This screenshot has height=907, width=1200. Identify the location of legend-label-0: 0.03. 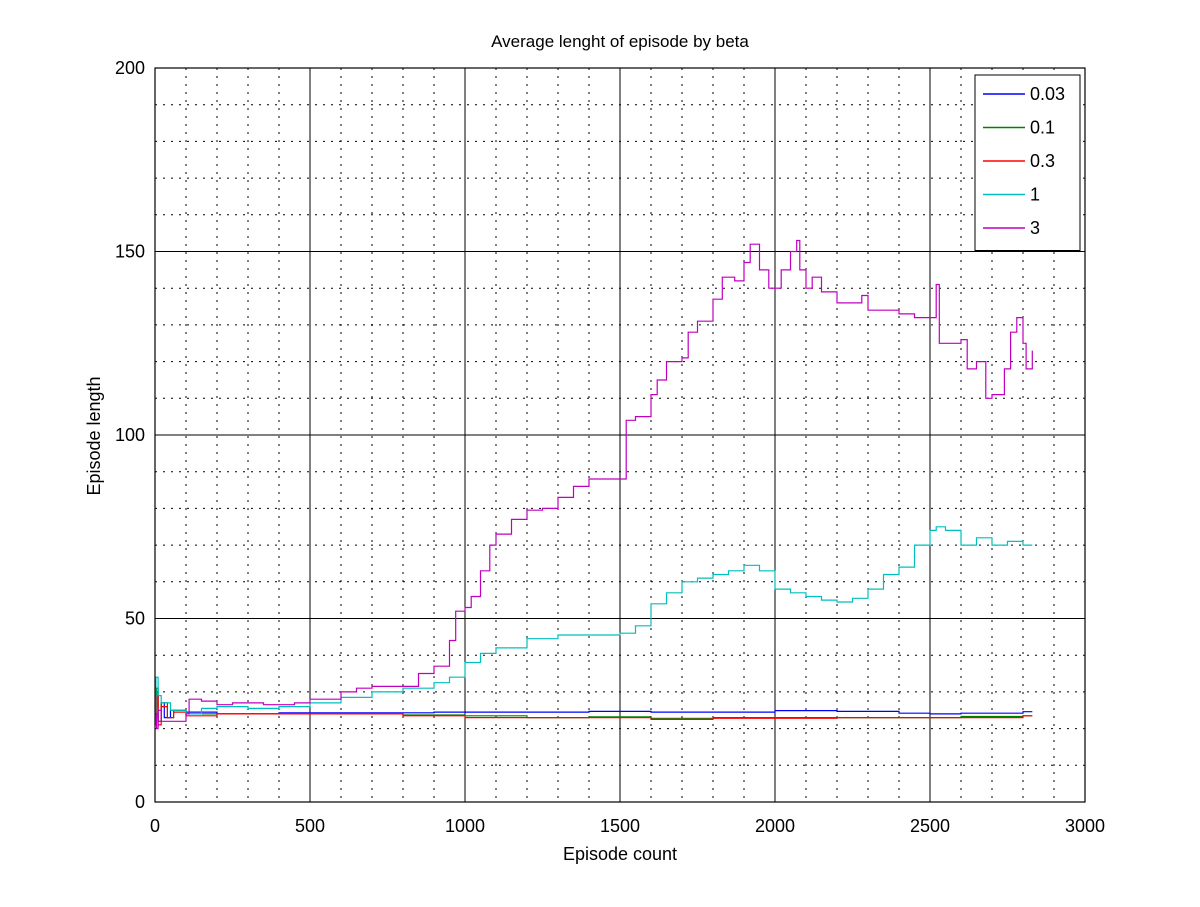
(1047, 94).